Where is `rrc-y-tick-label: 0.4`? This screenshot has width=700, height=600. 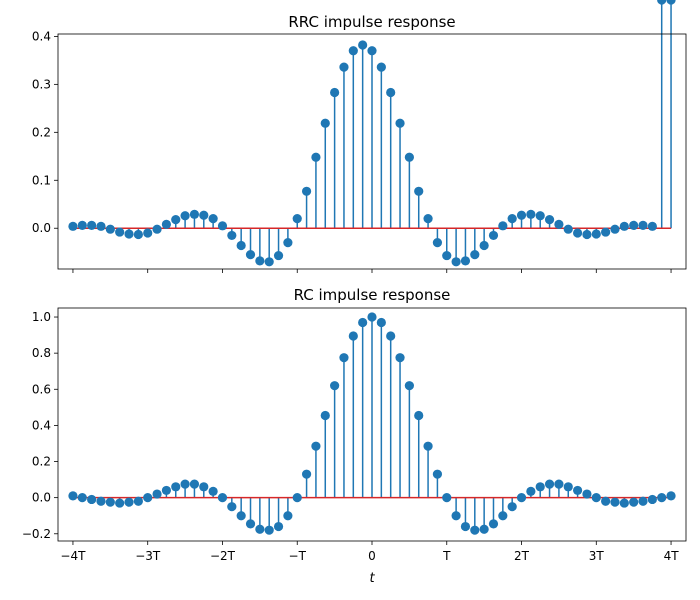
rrc-y-tick-label: 0.4 is located at coordinates (41, 36).